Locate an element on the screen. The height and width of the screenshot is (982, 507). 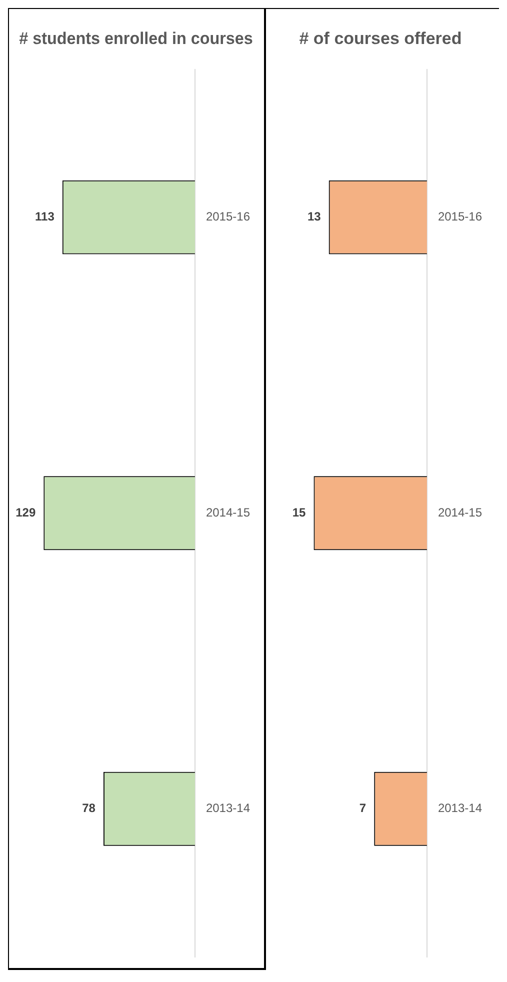
chart-title: # students enrolled in courses is located at coordinates (136, 38).